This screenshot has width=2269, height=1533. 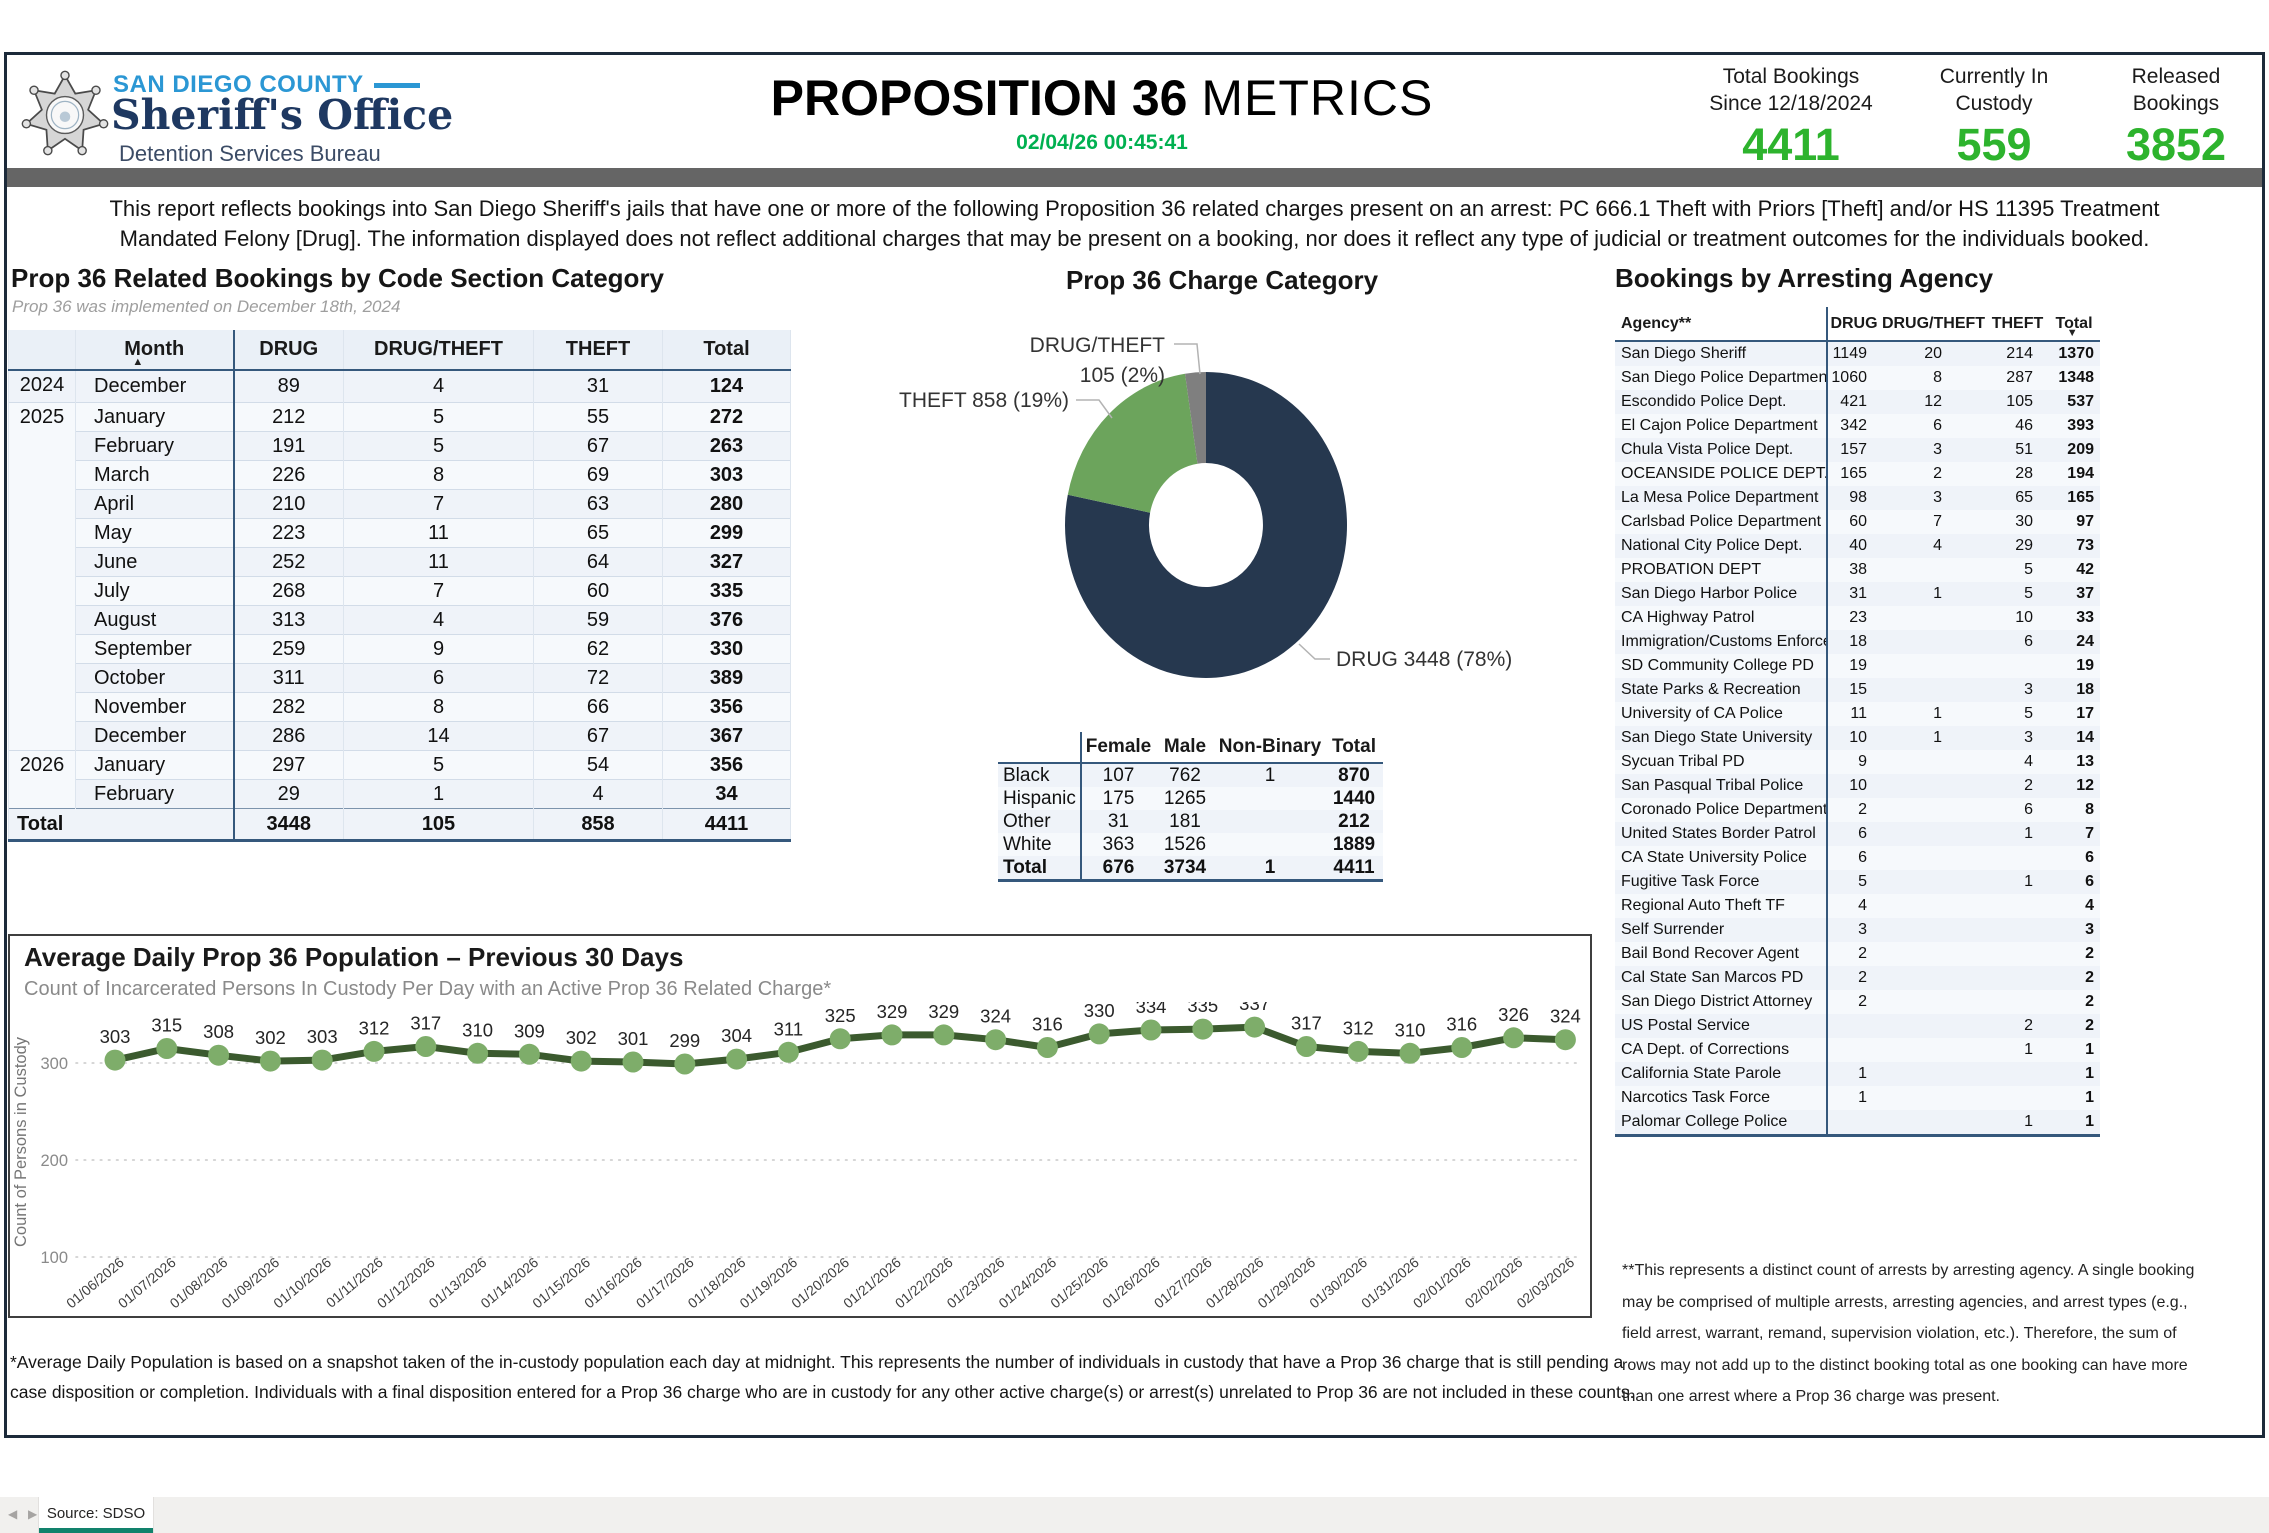 I want to click on column-header-race, so click(x=1039, y=748).